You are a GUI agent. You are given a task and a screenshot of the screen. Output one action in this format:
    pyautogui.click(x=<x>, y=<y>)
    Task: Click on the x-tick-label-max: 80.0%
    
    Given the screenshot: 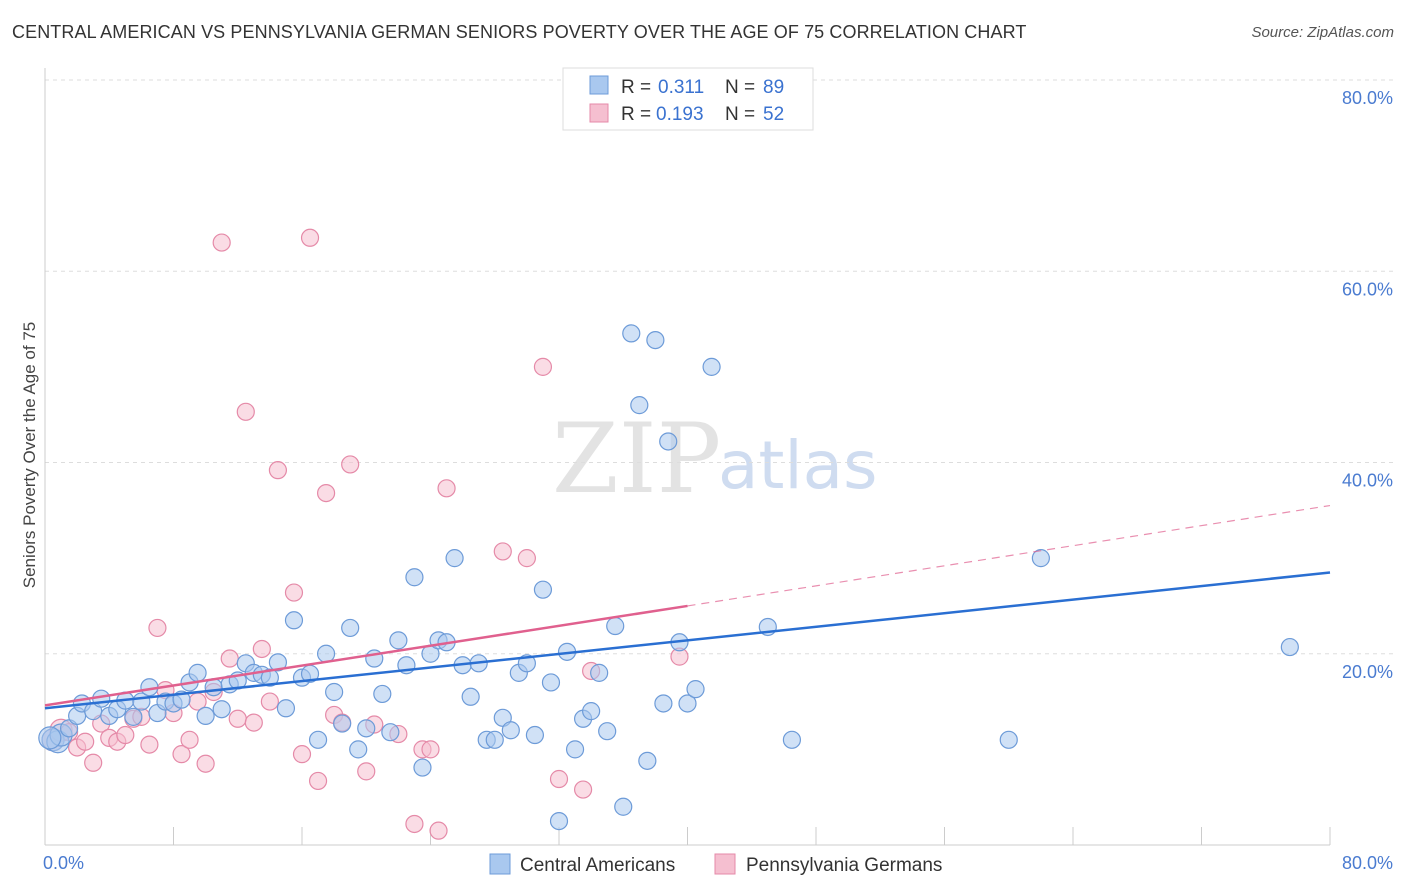 What is the action you would take?
    pyautogui.click(x=1367, y=863)
    